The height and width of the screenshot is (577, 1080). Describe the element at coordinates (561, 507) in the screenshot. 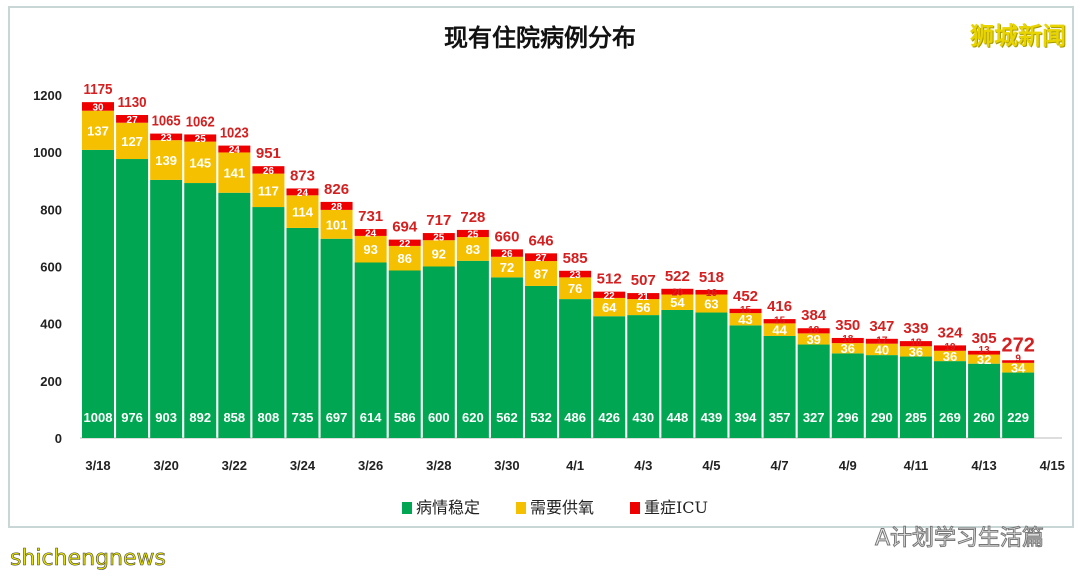

I see `legend-label: 需要供氧` at that location.